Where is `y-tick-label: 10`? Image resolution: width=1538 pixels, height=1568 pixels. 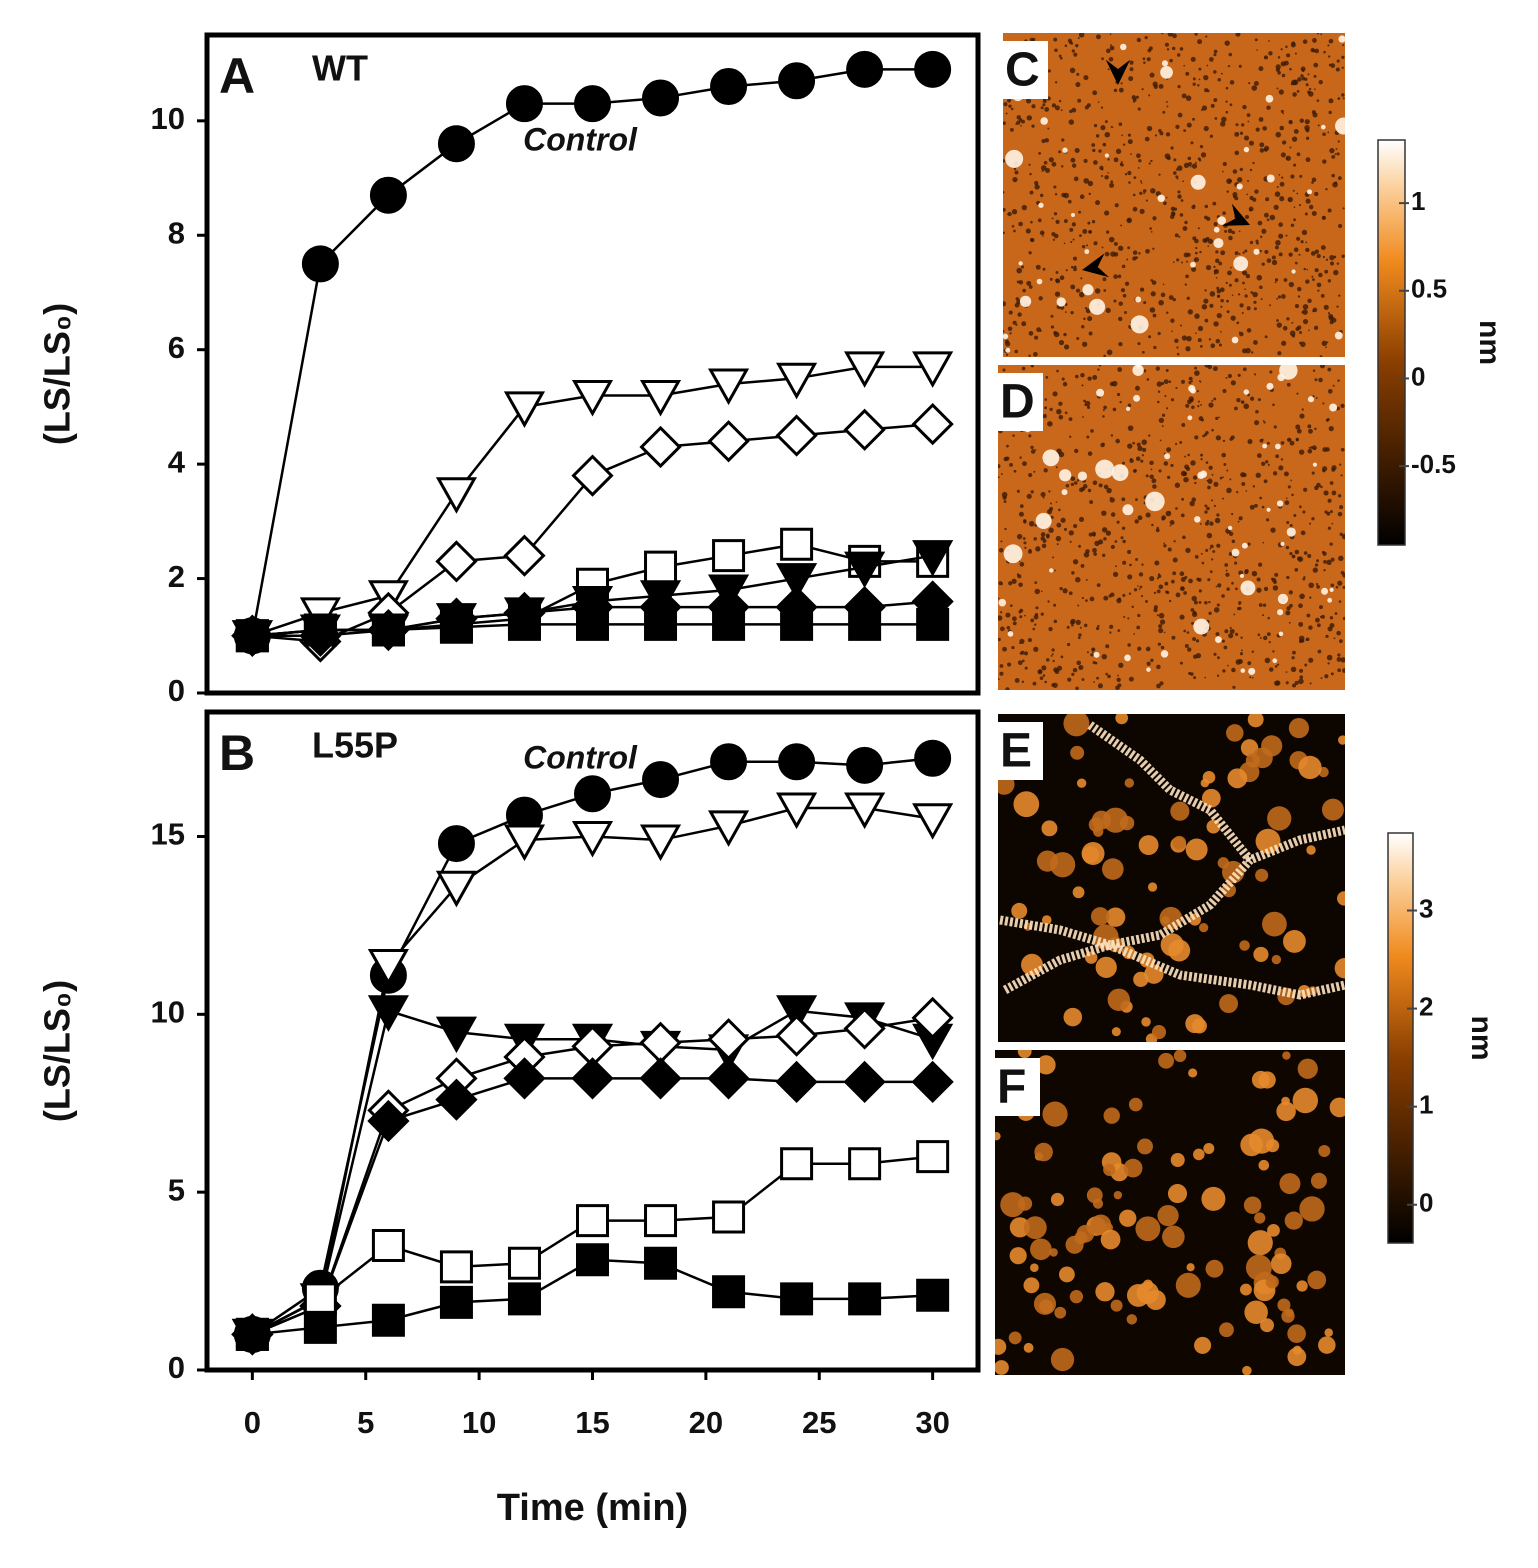 y-tick-label: 10 is located at coordinates (168, 118).